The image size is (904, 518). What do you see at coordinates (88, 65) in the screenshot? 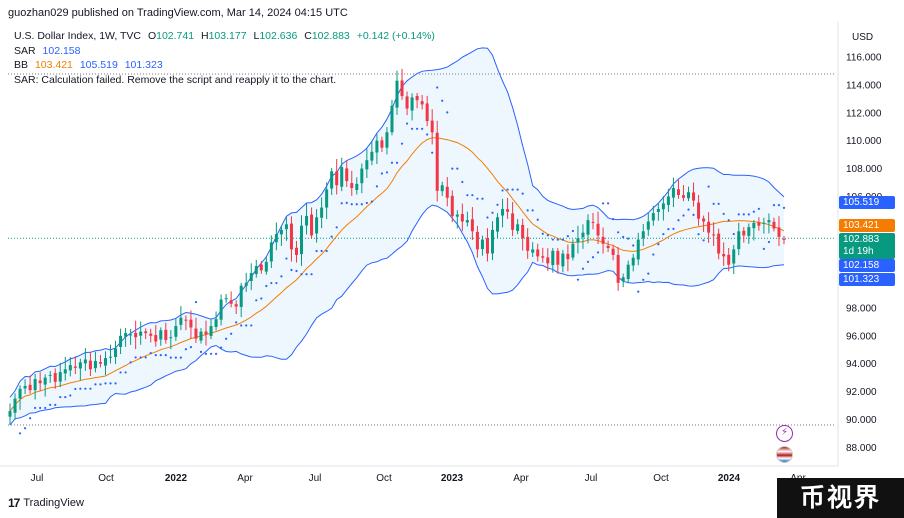
I see `legend-bb-row: BB 103.421 105.519 101.323` at bounding box center [88, 65].